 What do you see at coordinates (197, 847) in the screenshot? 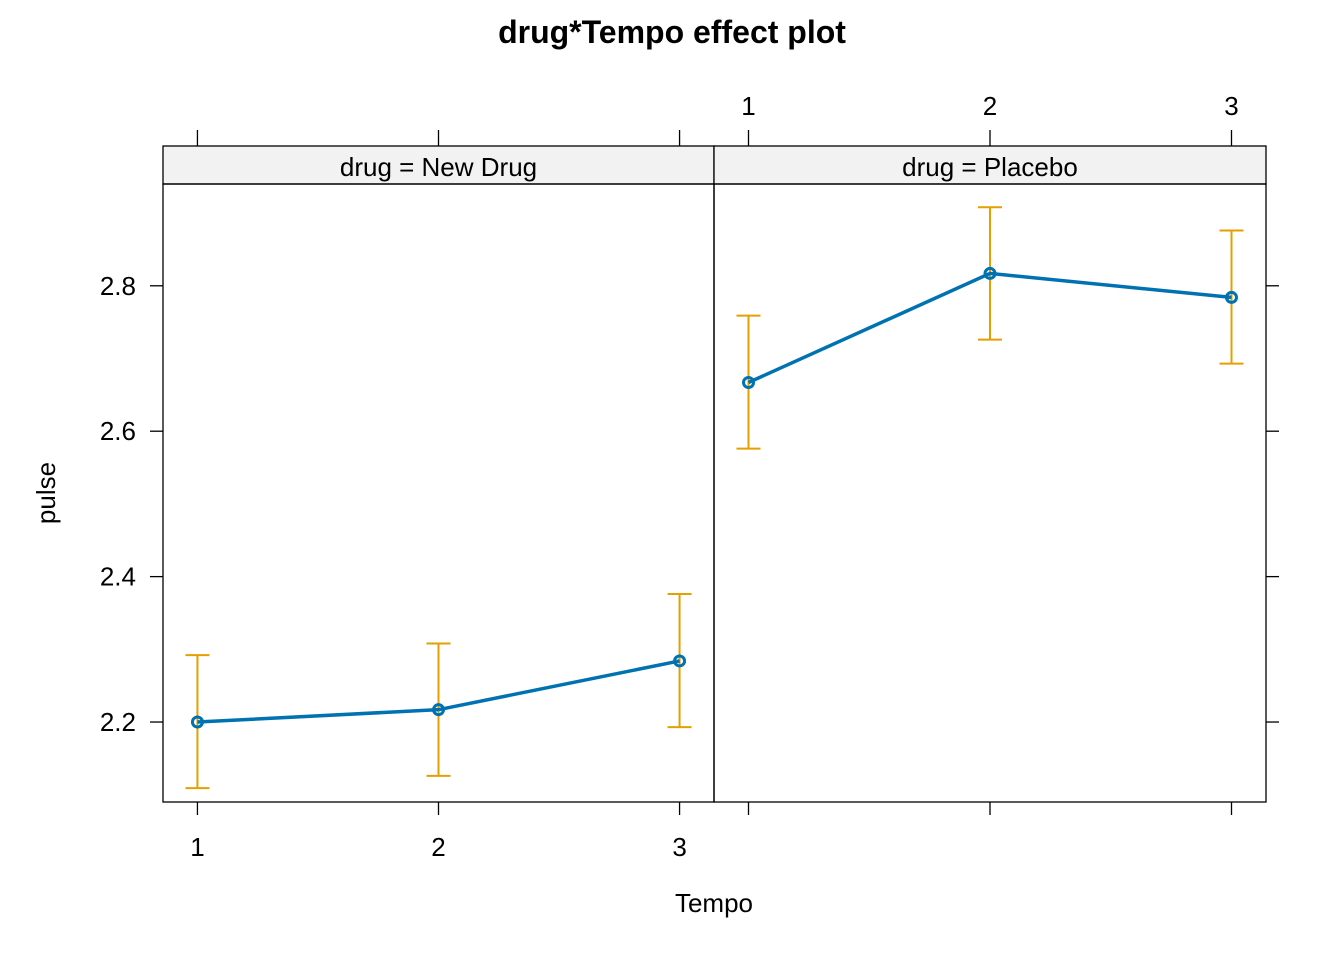
I see `x-tick-label: 1` at bounding box center [197, 847].